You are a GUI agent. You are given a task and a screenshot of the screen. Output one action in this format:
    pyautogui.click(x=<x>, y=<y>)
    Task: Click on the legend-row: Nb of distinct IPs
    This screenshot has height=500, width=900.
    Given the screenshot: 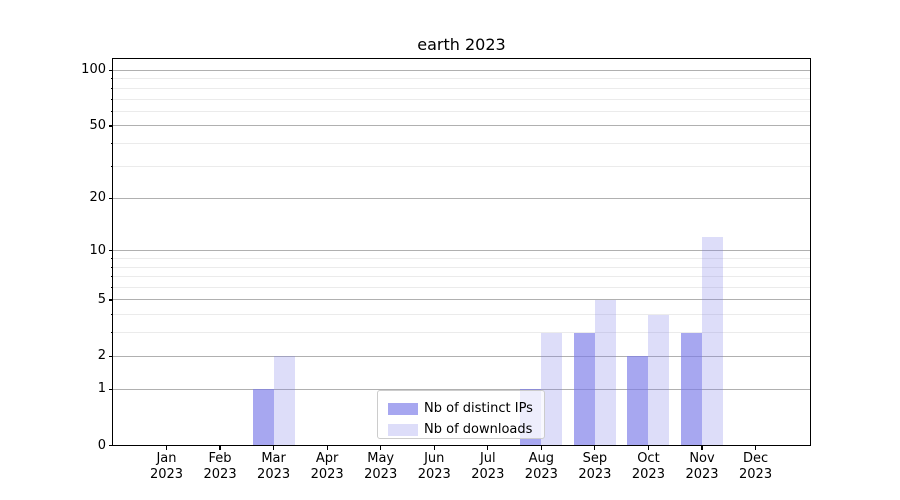 What is the action you would take?
    pyautogui.click(x=466, y=408)
    